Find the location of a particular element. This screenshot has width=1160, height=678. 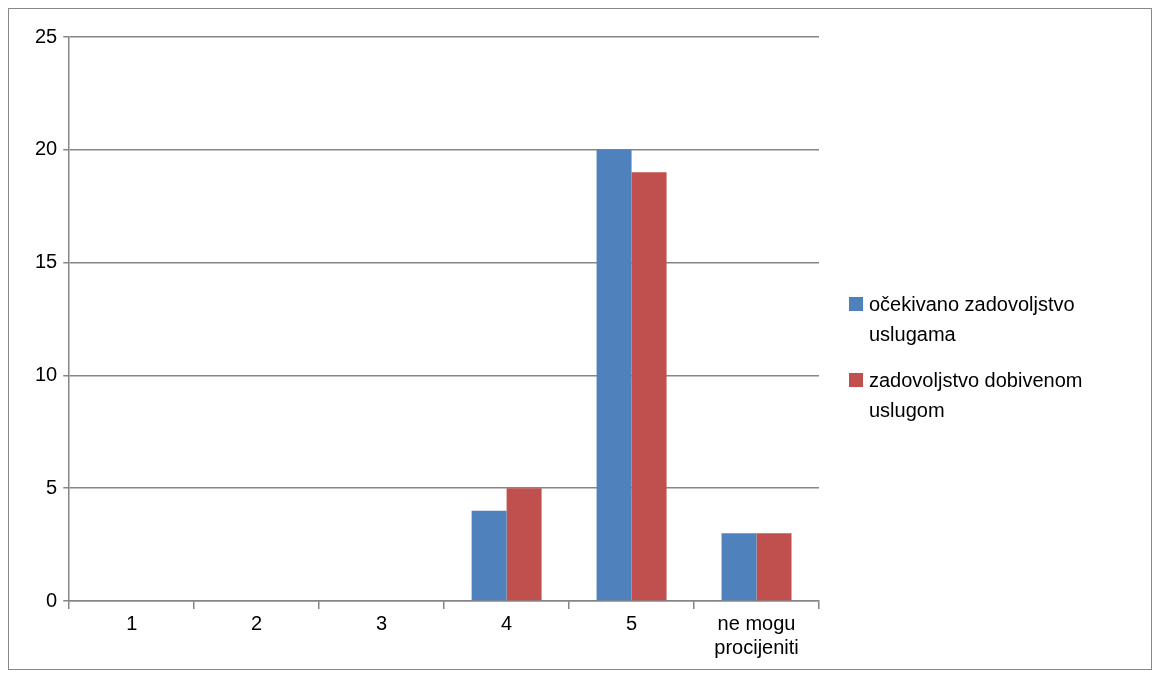

y-tick-label: 0 is located at coordinates (52, 599).